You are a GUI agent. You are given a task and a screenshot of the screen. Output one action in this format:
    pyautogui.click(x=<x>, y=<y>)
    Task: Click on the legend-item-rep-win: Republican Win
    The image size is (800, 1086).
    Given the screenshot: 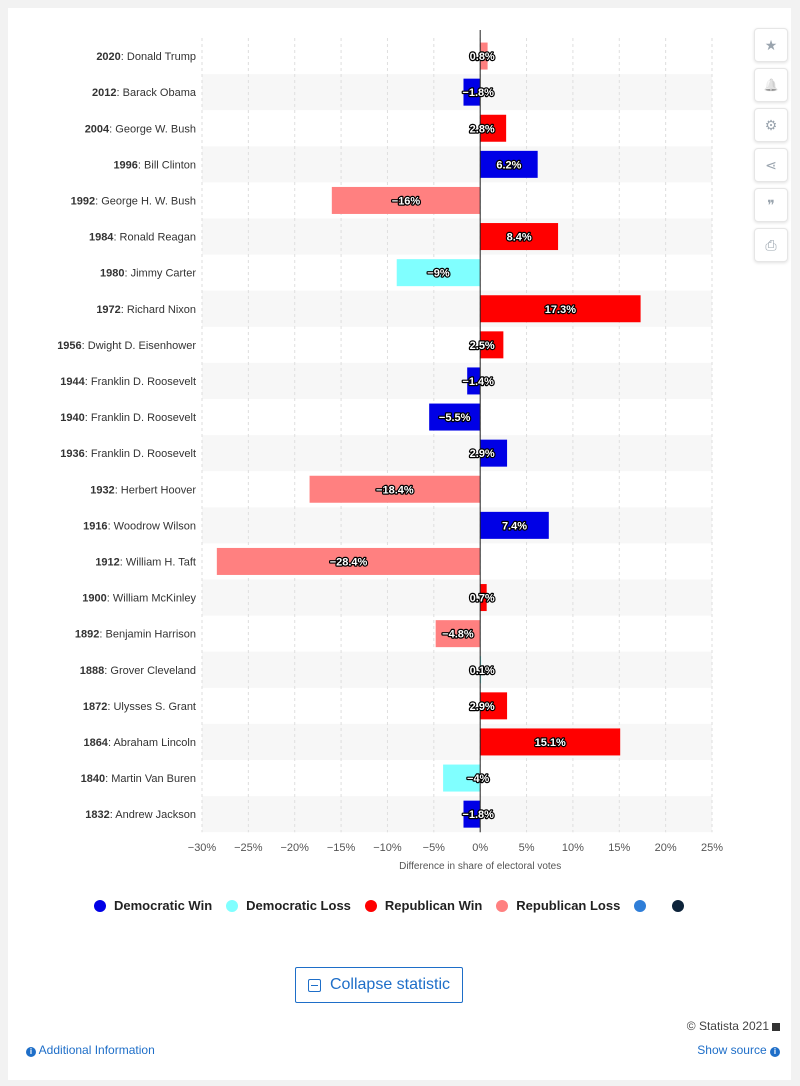 What is the action you would take?
    pyautogui.click(x=423, y=905)
    